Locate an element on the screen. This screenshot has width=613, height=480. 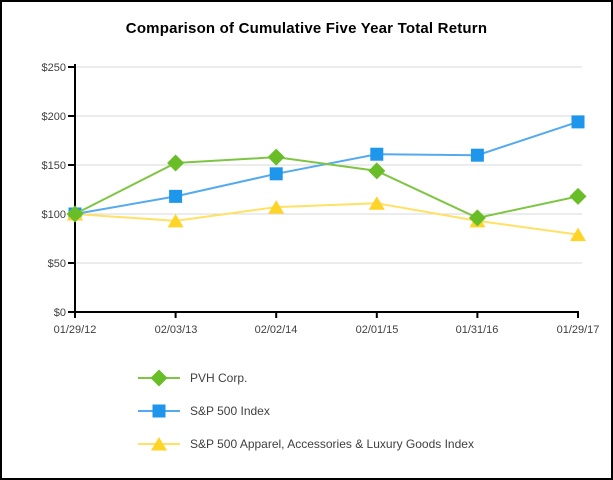
apparel-triangle-marker-icon is located at coordinates (159, 443).